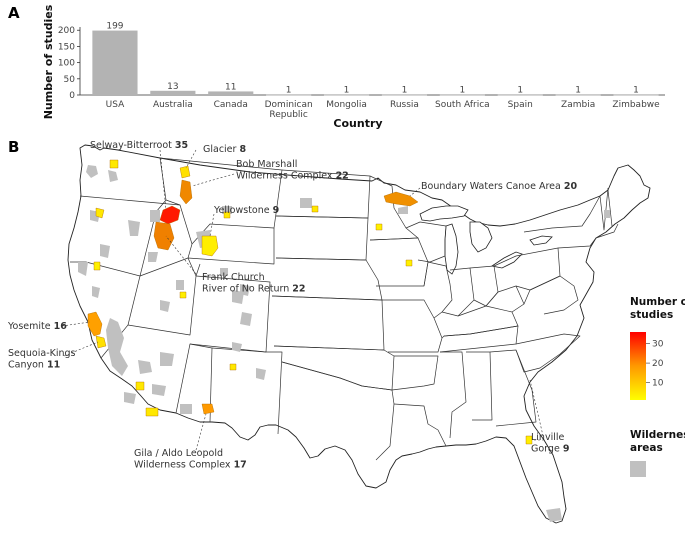 This screenshot has height=534, width=685. Describe the element at coordinates (101, 342) in the screenshot. I see `area-sequoia-kings` at that location.